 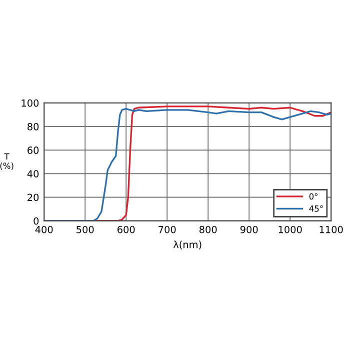 I want to click on x-tick-label: 1100, so click(x=331, y=230).